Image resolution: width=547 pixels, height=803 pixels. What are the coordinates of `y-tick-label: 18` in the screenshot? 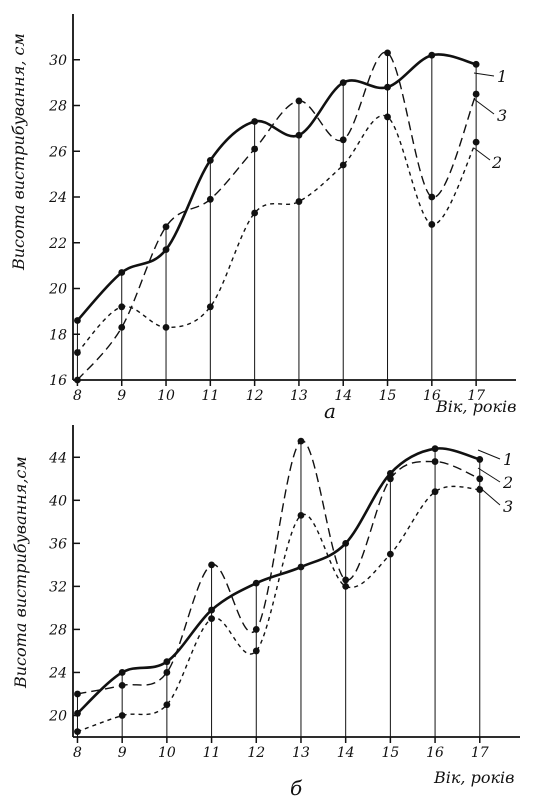 It's located at (58, 335).